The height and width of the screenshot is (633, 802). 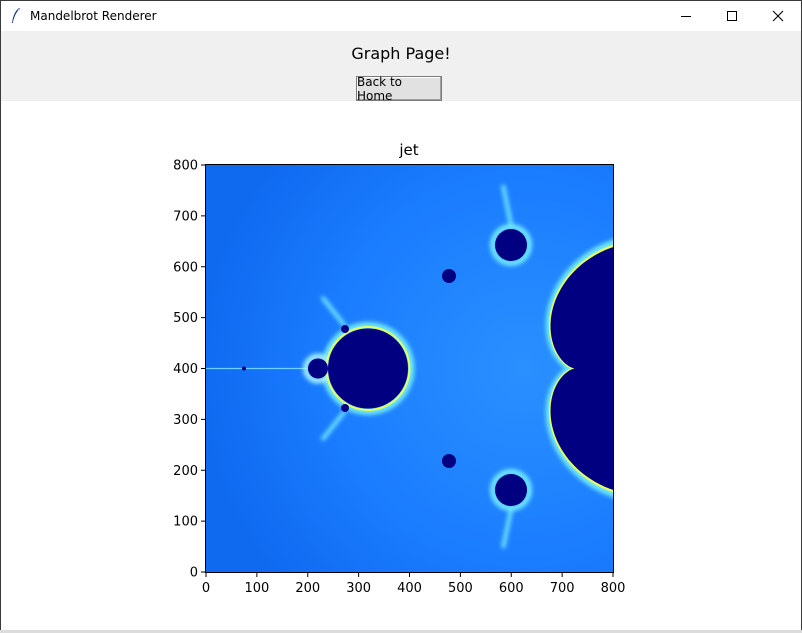 I want to click on boundary-rim, so click(x=580, y=368).